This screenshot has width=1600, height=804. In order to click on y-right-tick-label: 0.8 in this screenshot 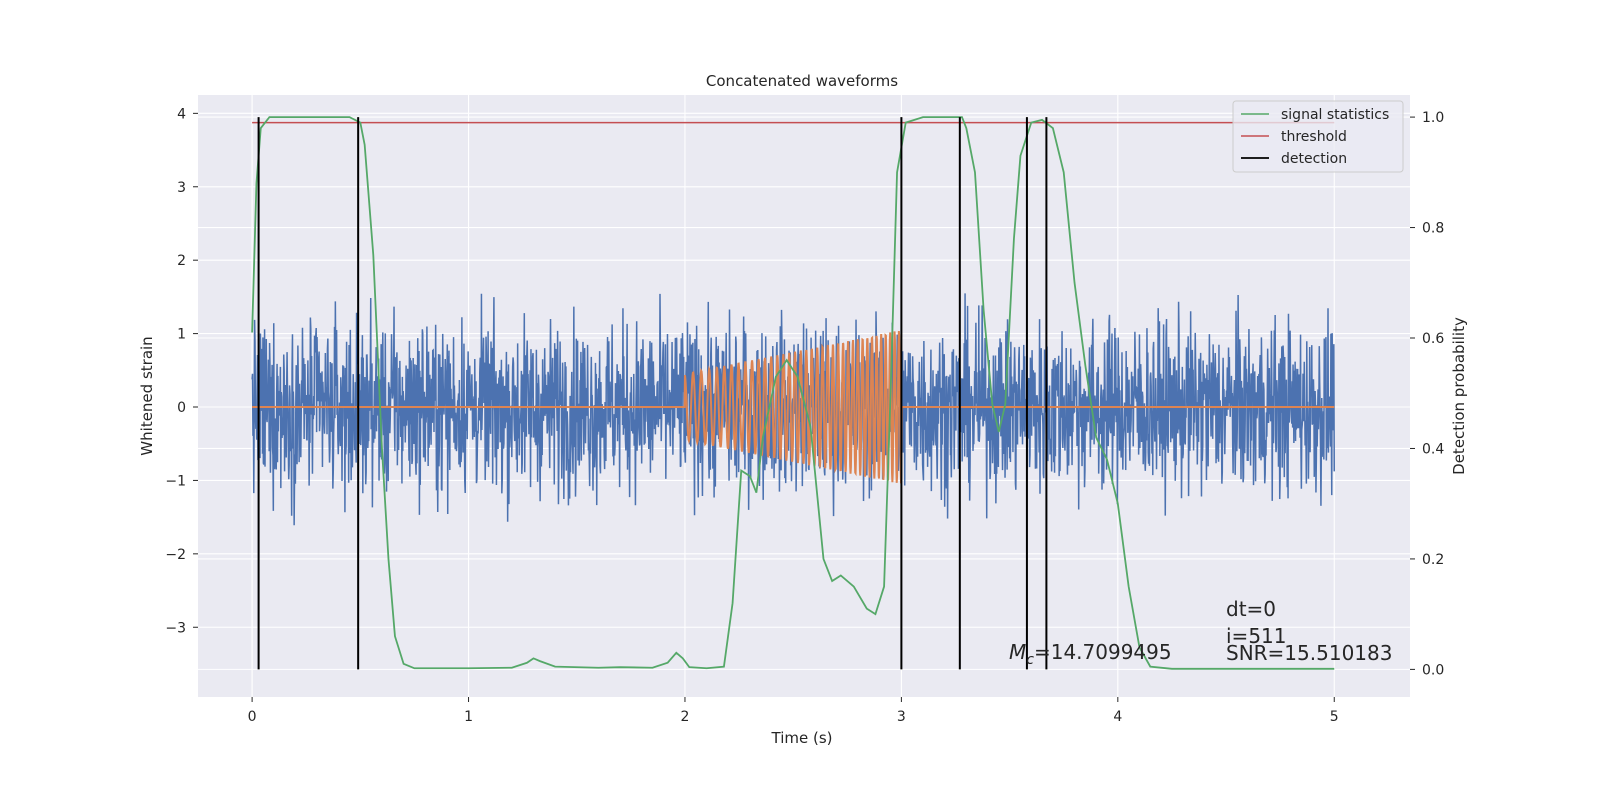, I will do `click(1433, 229)`.